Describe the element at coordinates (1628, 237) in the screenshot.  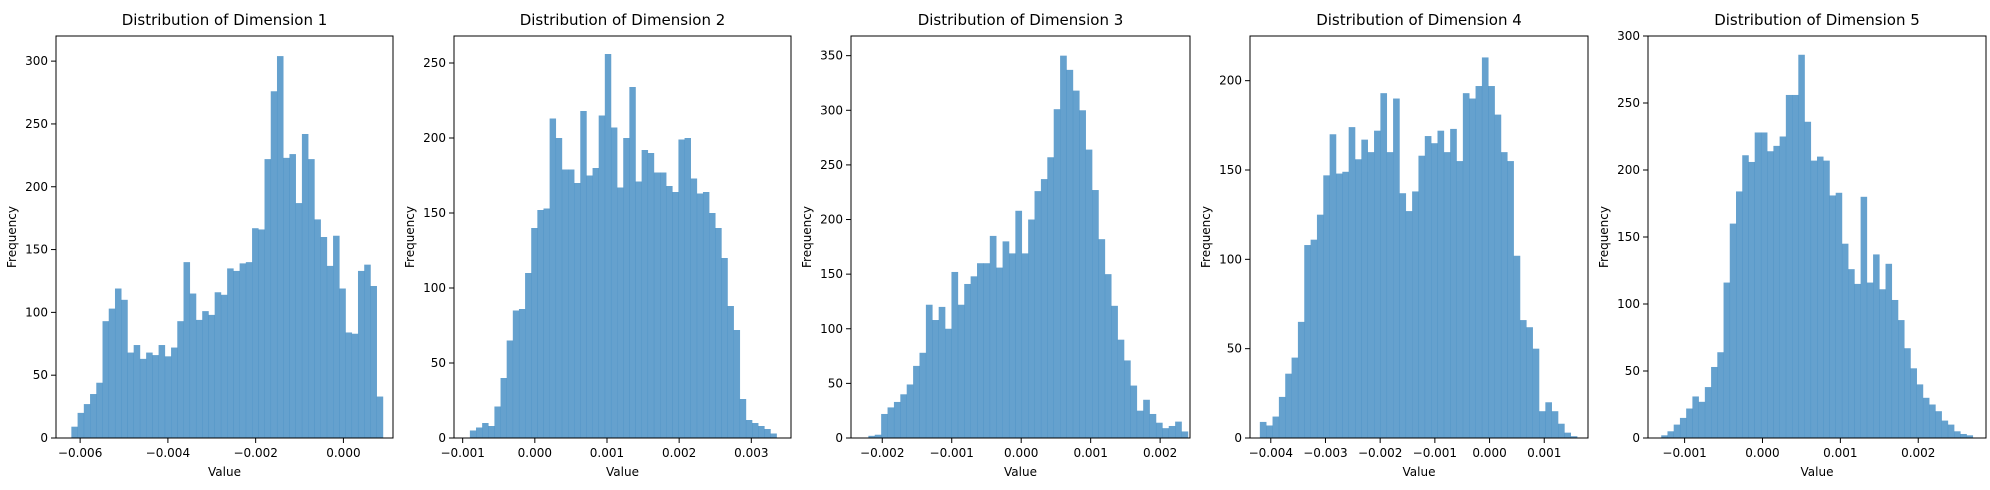
I see `y-tick-label: 150` at that location.